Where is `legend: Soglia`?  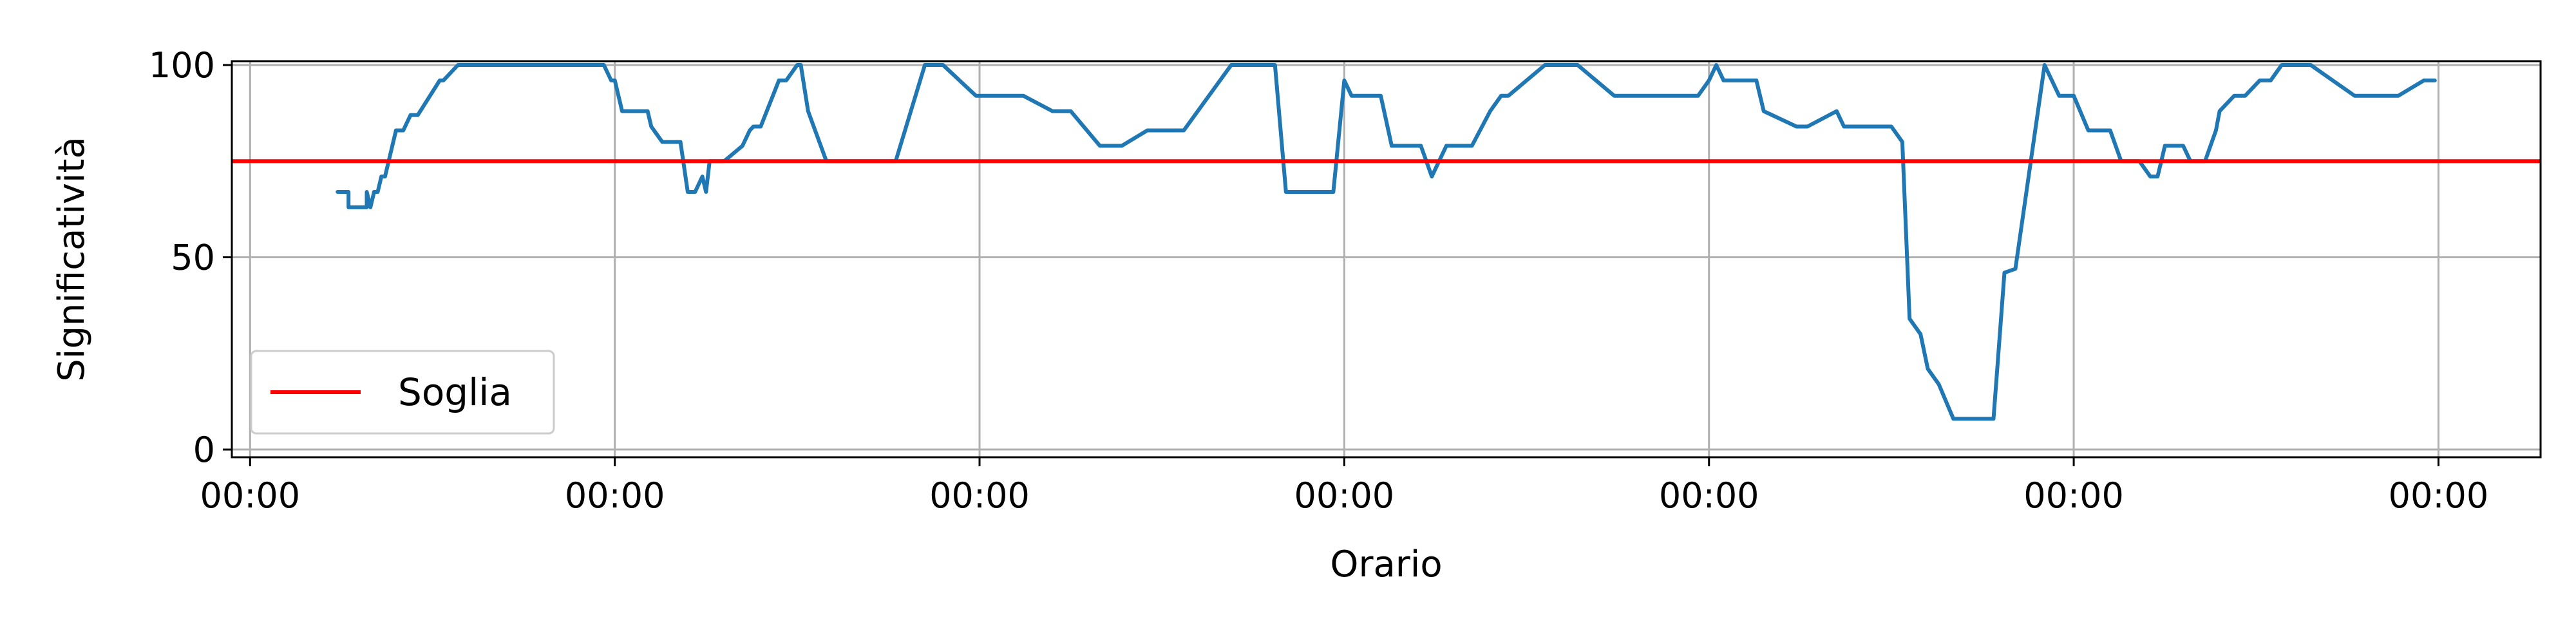
legend: Soglia is located at coordinates (402, 393).